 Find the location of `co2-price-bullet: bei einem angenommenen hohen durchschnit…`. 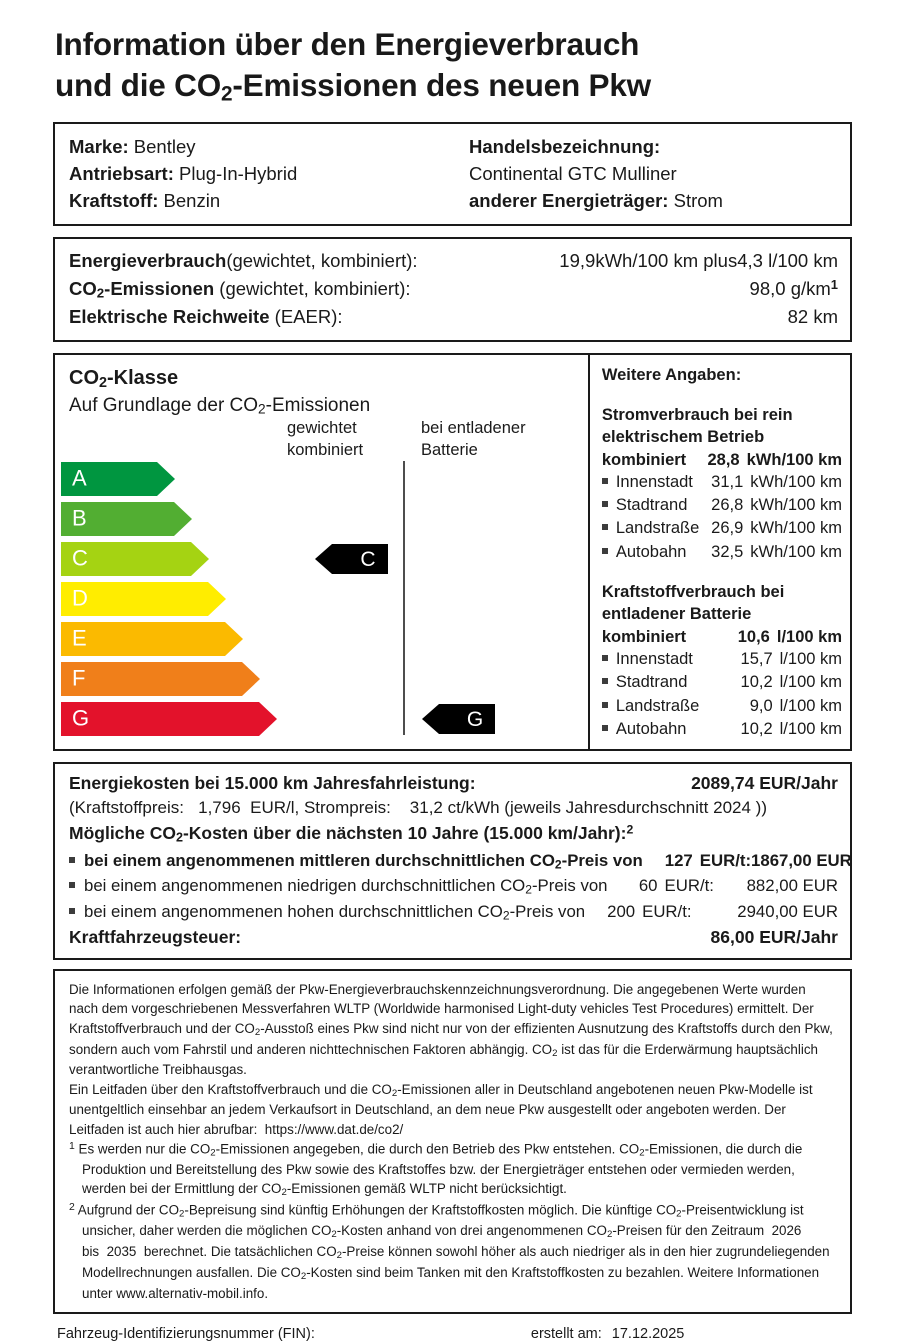

co2-price-bullet: bei einem angenommenen hohen durchschnit… is located at coordinates (453, 912).